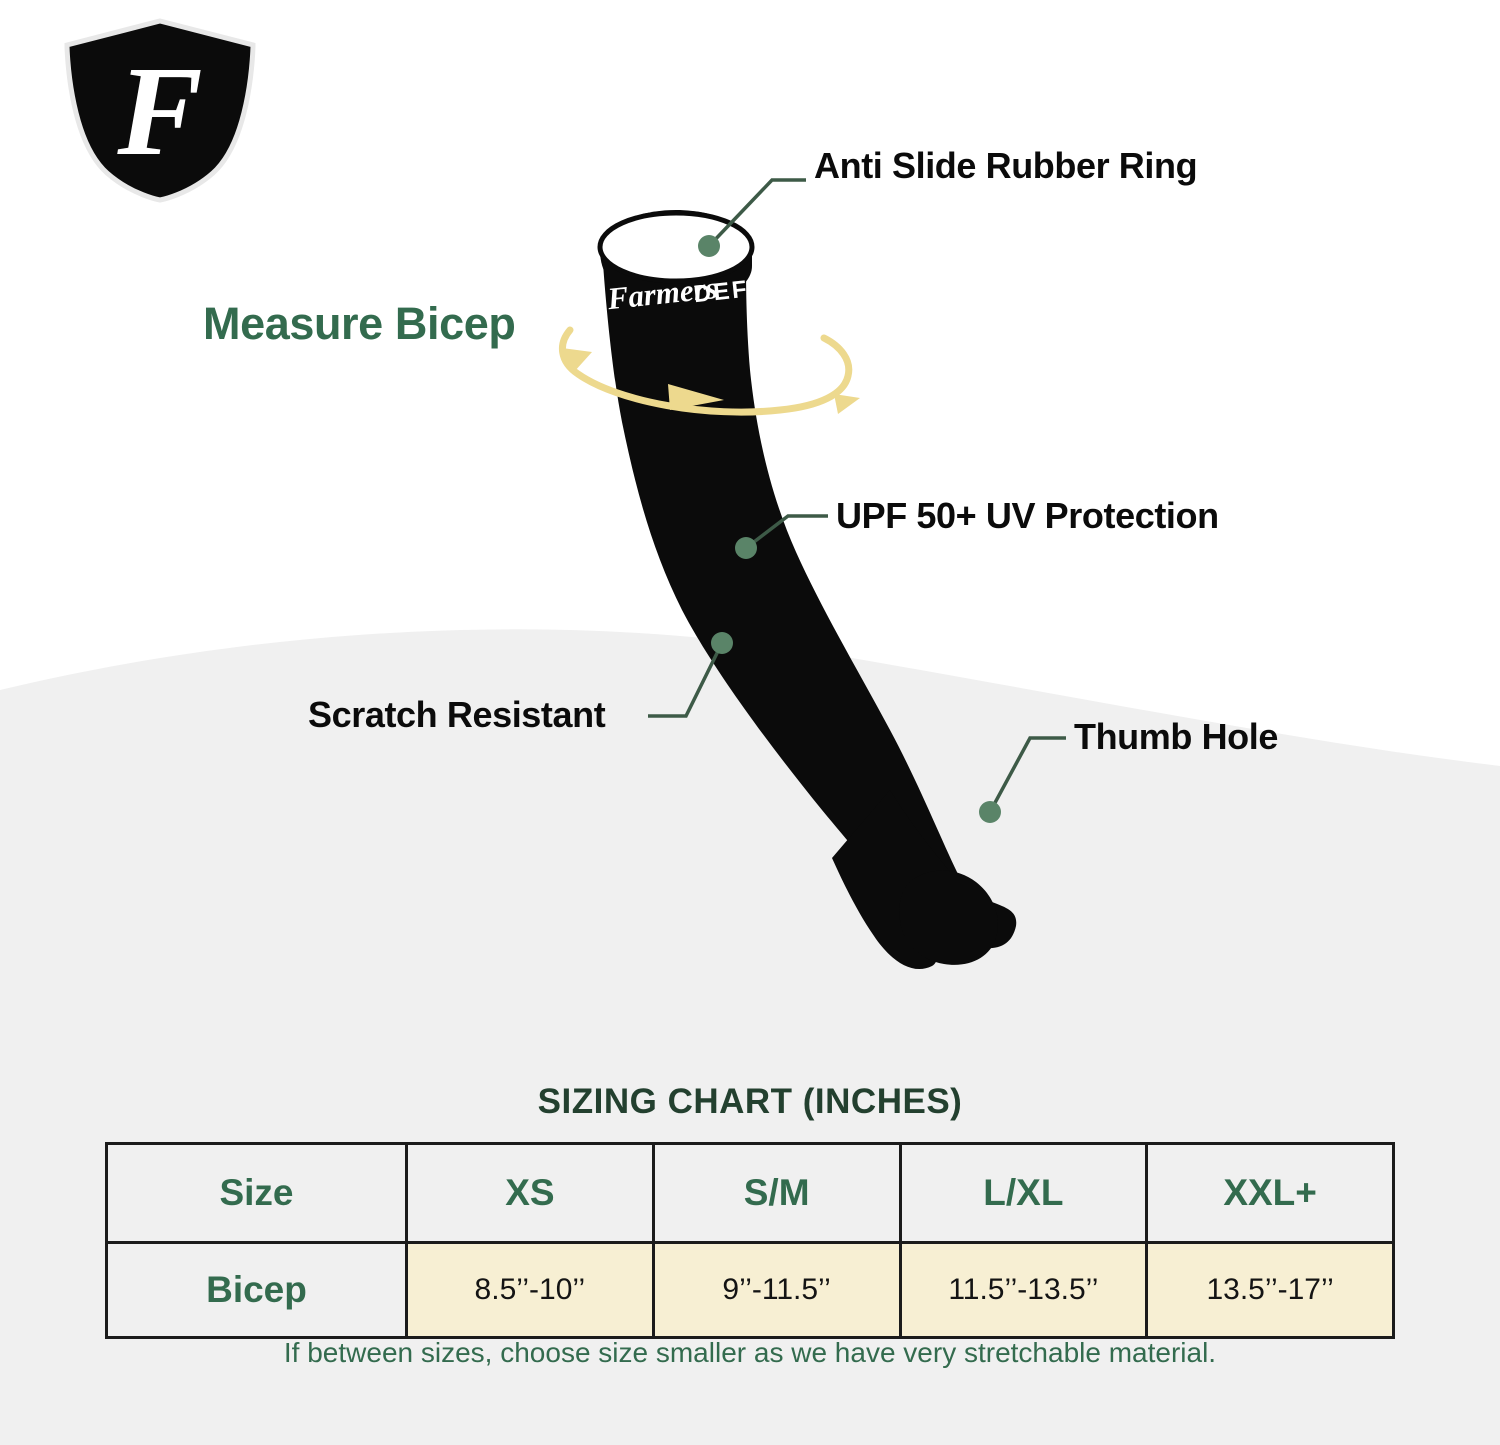 This screenshot has height=1445, width=1500. I want to click on header-cell-sm: S/M, so click(776, 1193).